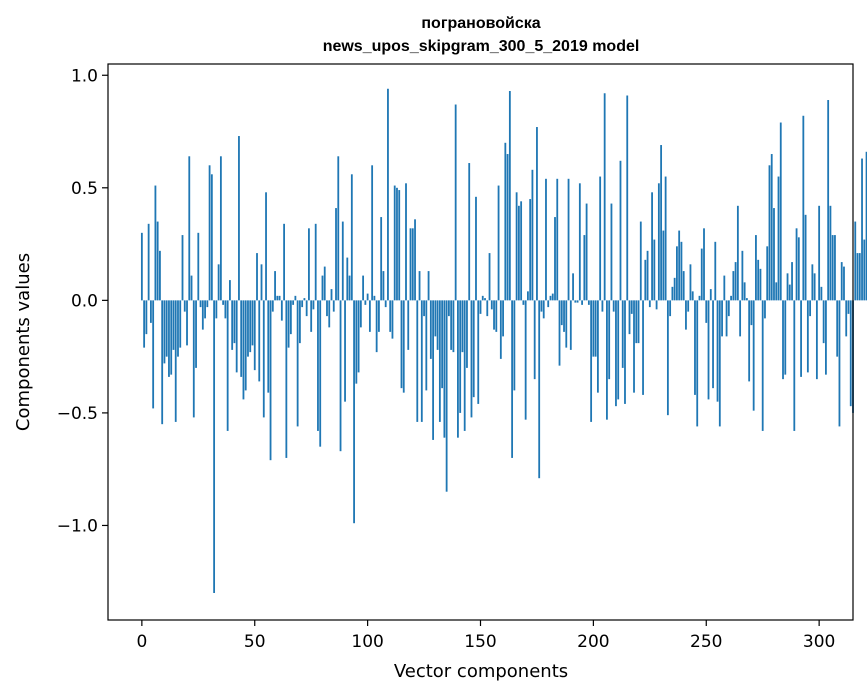 The height and width of the screenshot is (696, 867). Describe the element at coordinates (706, 642) in the screenshot. I see `x-tick-label: 250` at that location.